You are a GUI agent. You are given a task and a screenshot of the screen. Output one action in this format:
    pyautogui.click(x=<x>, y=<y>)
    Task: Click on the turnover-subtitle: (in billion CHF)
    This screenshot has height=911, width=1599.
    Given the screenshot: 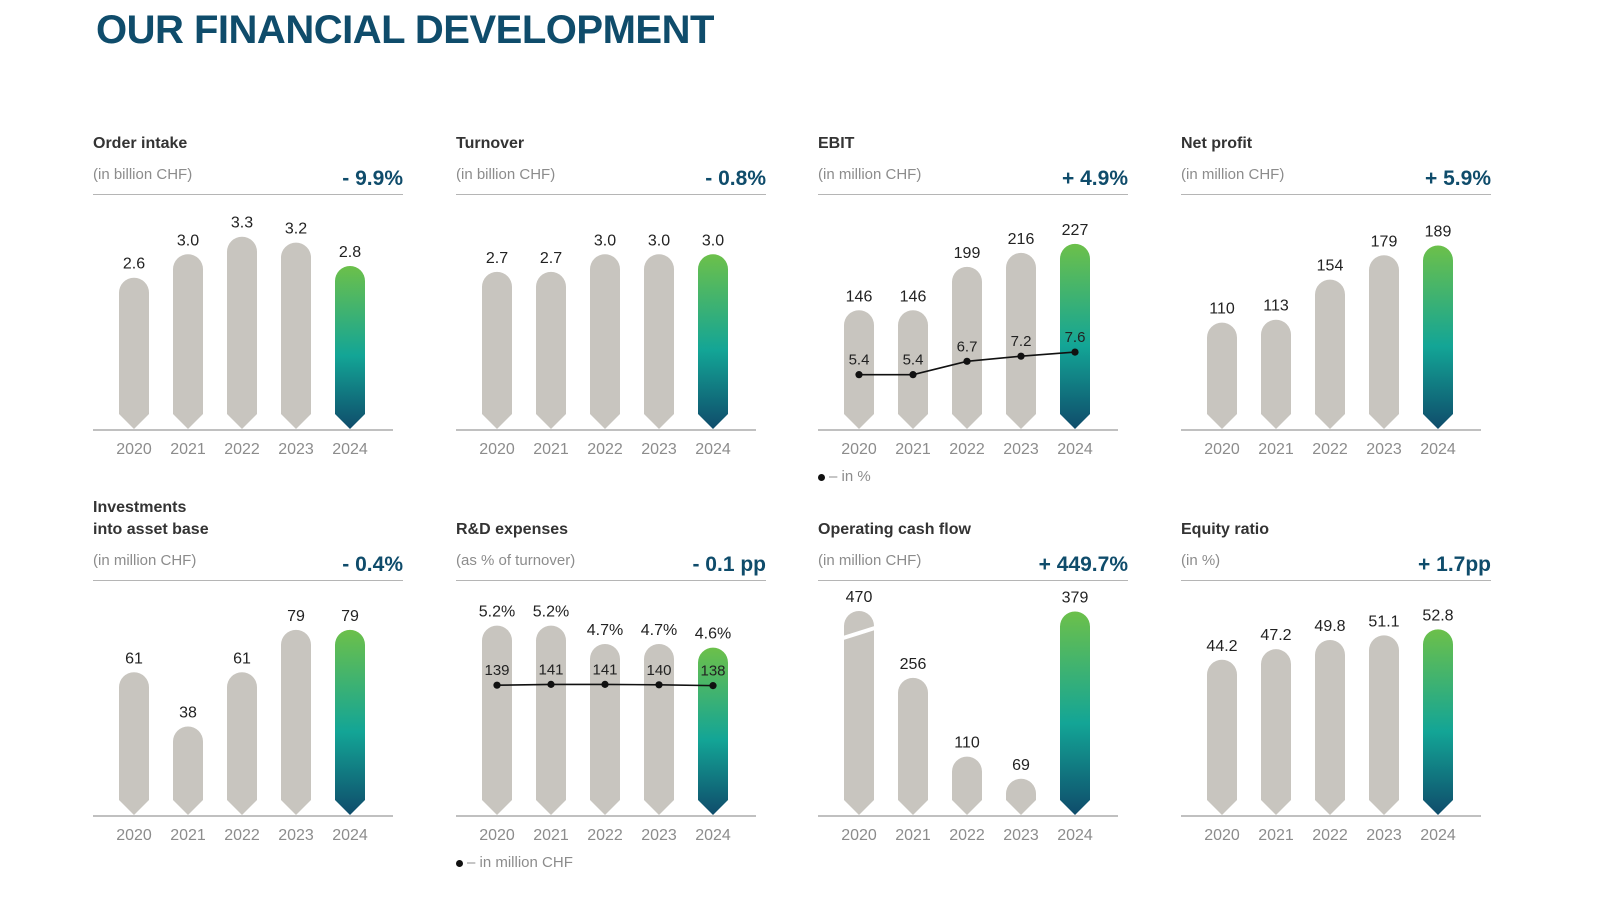 What is the action you would take?
    pyautogui.click(x=506, y=174)
    